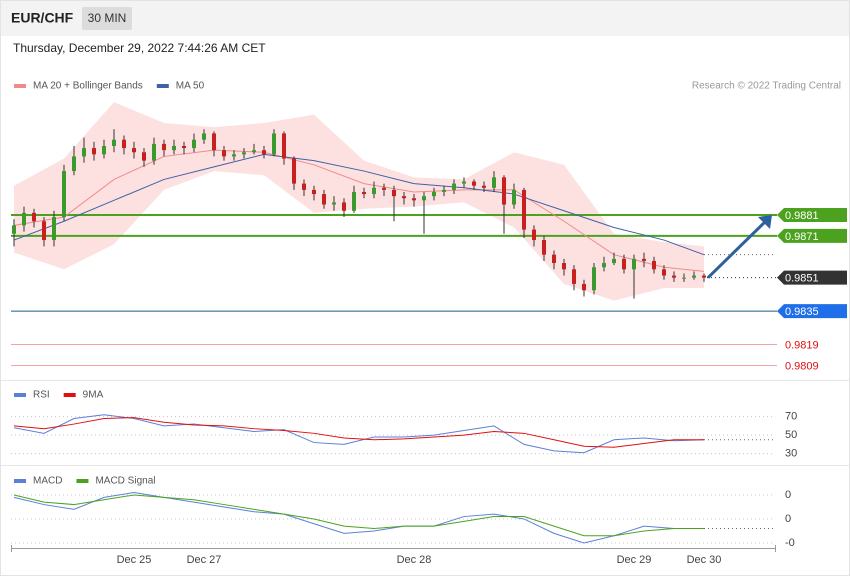  I want to click on legend-label: MACD, so click(47, 481).